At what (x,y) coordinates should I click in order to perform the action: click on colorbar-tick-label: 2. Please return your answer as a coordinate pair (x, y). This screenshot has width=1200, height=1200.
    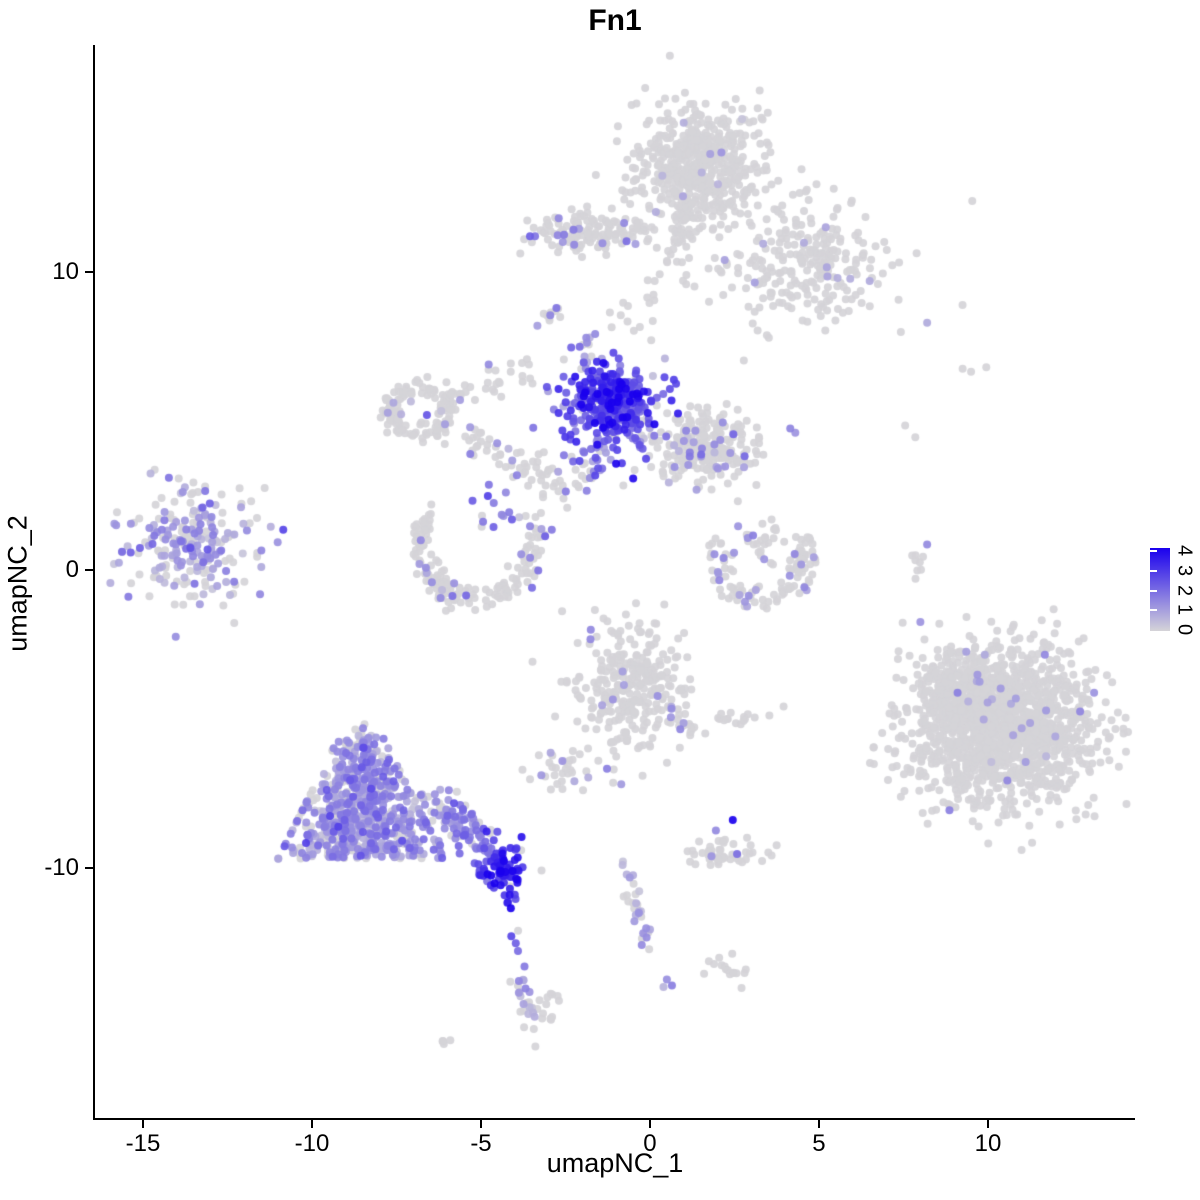
    Looking at the image, I should click on (1184, 590).